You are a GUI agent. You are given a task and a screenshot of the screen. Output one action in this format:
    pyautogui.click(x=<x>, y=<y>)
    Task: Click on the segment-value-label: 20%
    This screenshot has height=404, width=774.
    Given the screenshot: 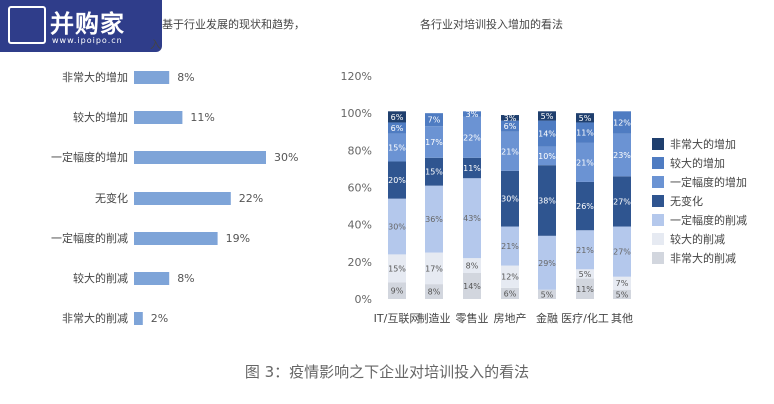 What is the action you would take?
    pyautogui.click(x=397, y=180)
    